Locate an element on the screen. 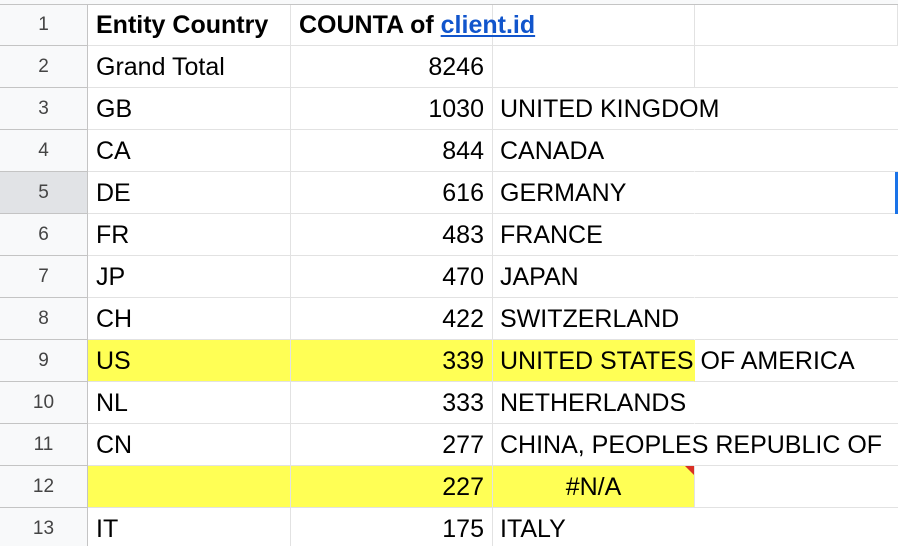 This screenshot has width=898, height=546. country-cell: JP is located at coordinates (189, 277).